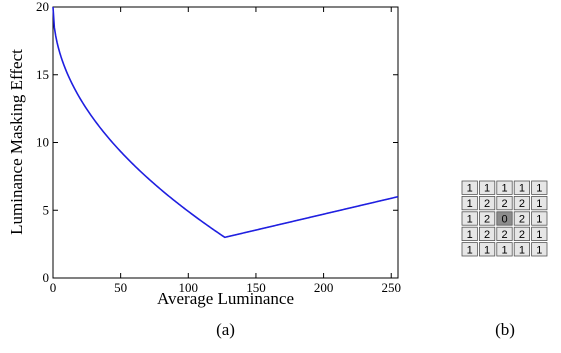  I want to click on y-tick-label: 20, so click(42, 7).